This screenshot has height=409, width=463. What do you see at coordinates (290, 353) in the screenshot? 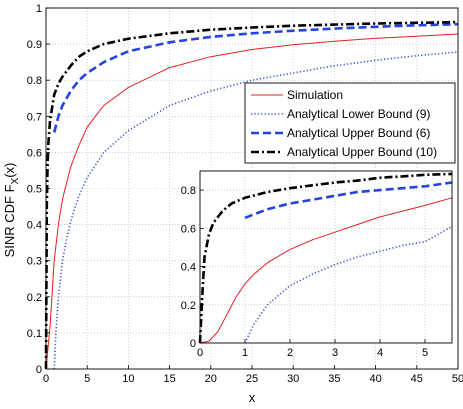
I see `inset-xtick-label-2: 2` at bounding box center [290, 353].